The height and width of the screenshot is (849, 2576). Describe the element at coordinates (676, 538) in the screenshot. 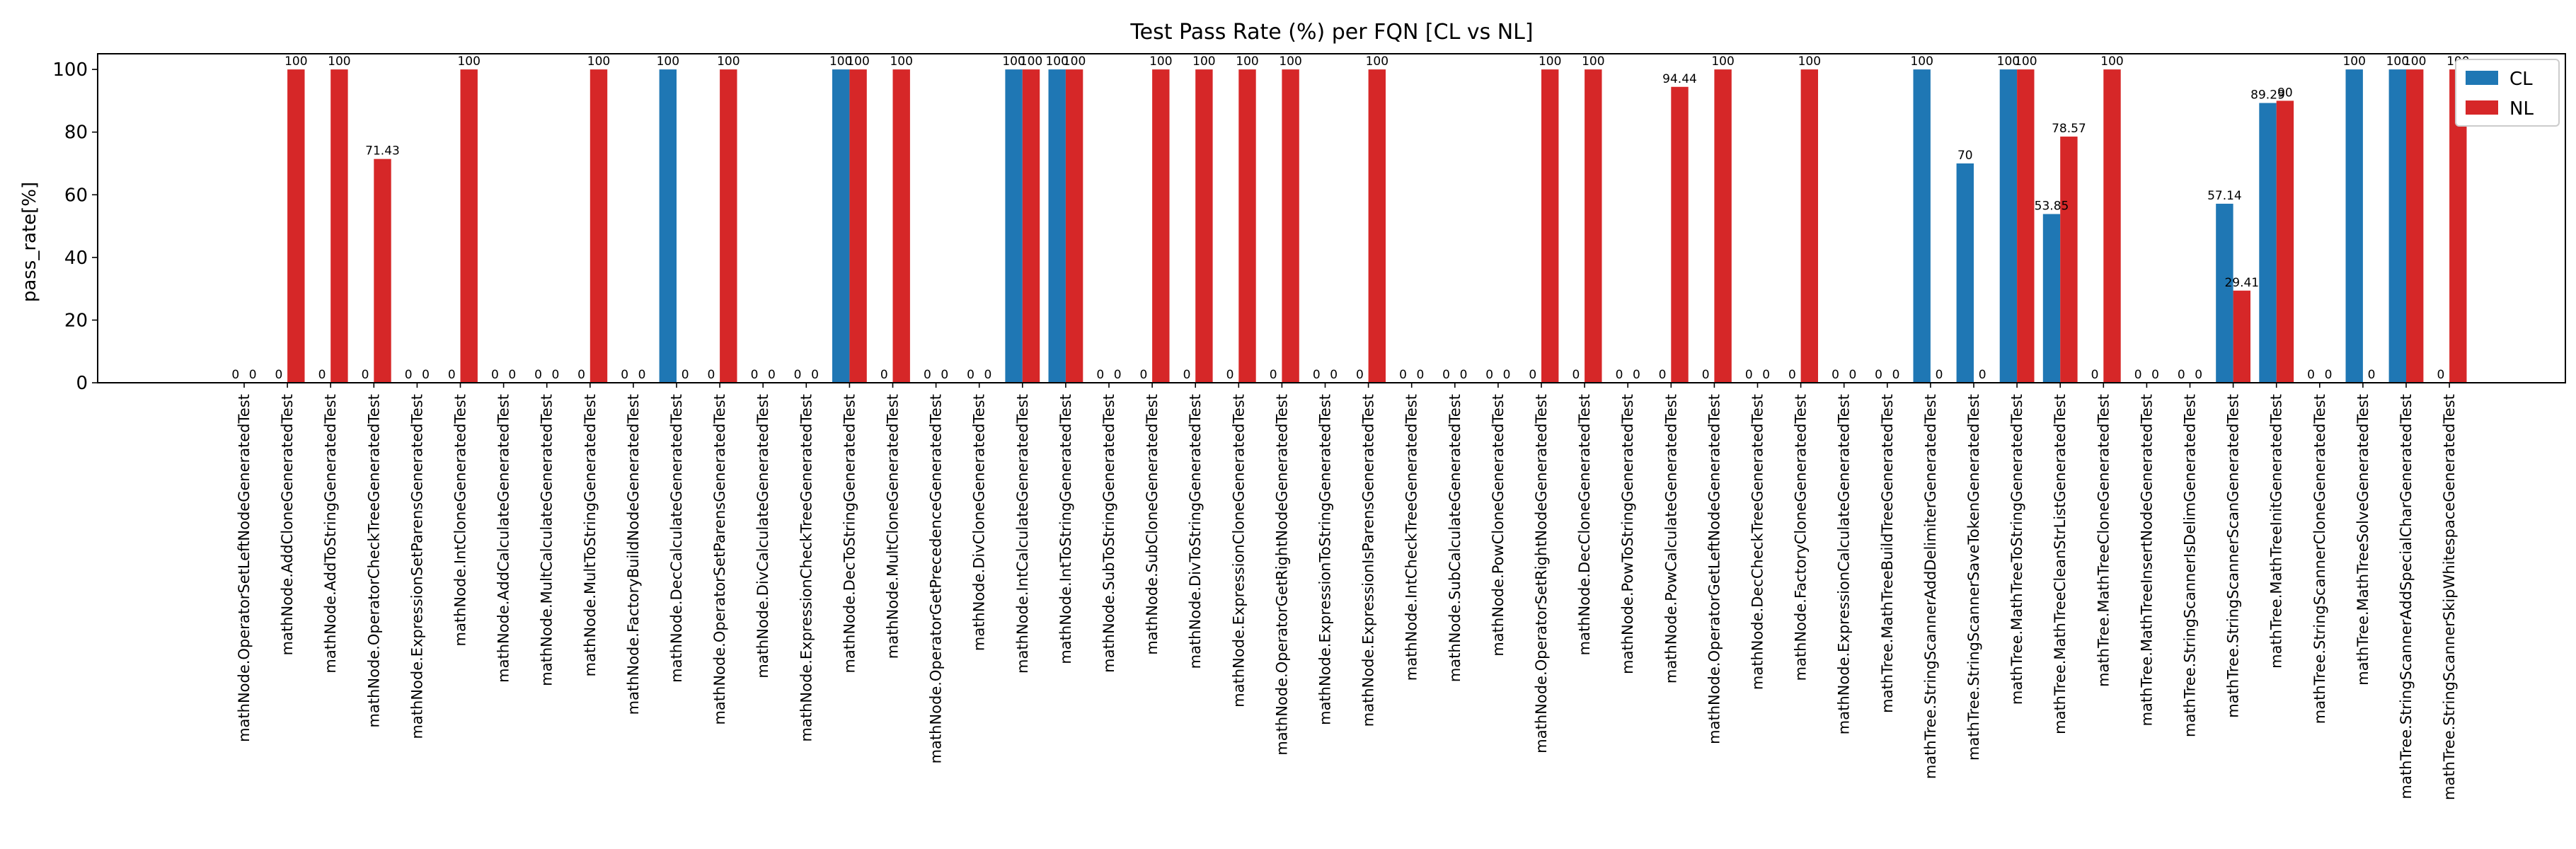

I see `x-tick-label: mathNode.DecCalculateGeneratedTest` at that location.